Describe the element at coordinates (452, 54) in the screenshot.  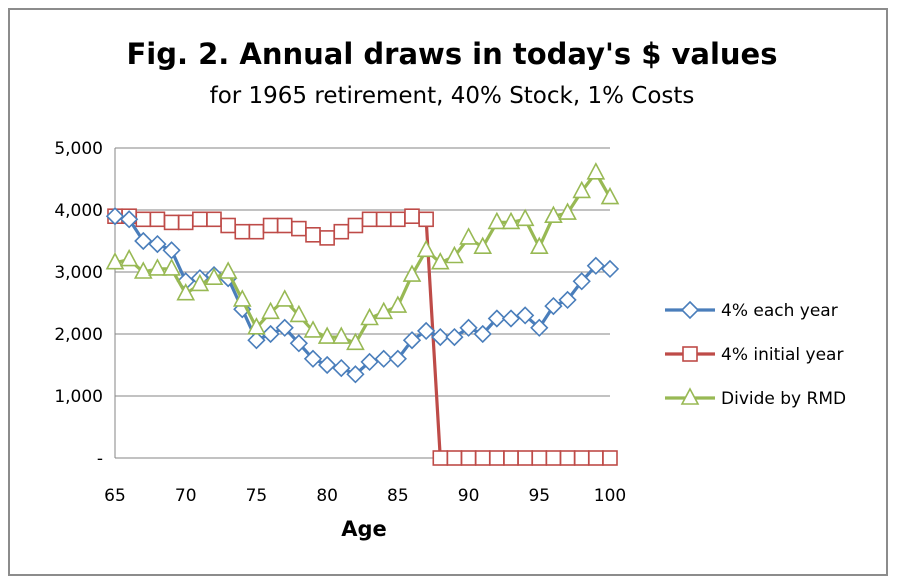
I see `chart-title: Fig. 2. Annual draws in today's $ values` at that location.